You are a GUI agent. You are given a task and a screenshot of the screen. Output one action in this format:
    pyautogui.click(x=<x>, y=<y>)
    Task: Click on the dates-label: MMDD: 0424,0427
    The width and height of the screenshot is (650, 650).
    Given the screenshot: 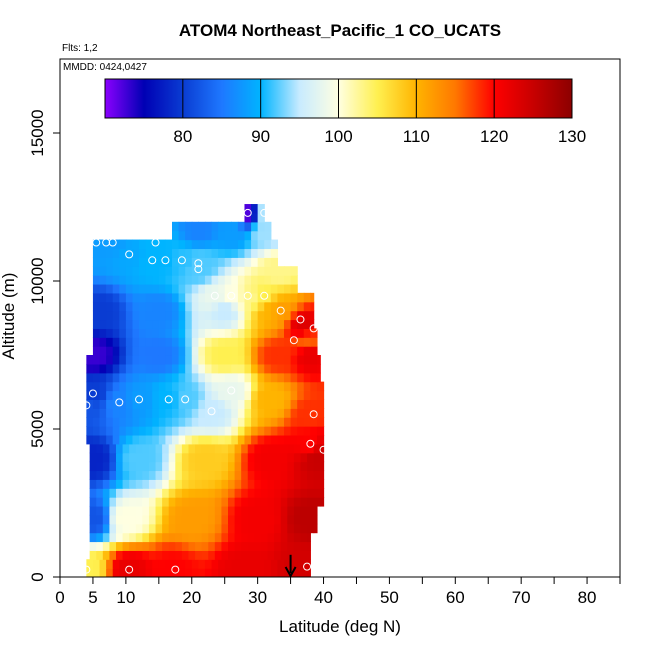 What is the action you would take?
    pyautogui.click(x=105, y=67)
    